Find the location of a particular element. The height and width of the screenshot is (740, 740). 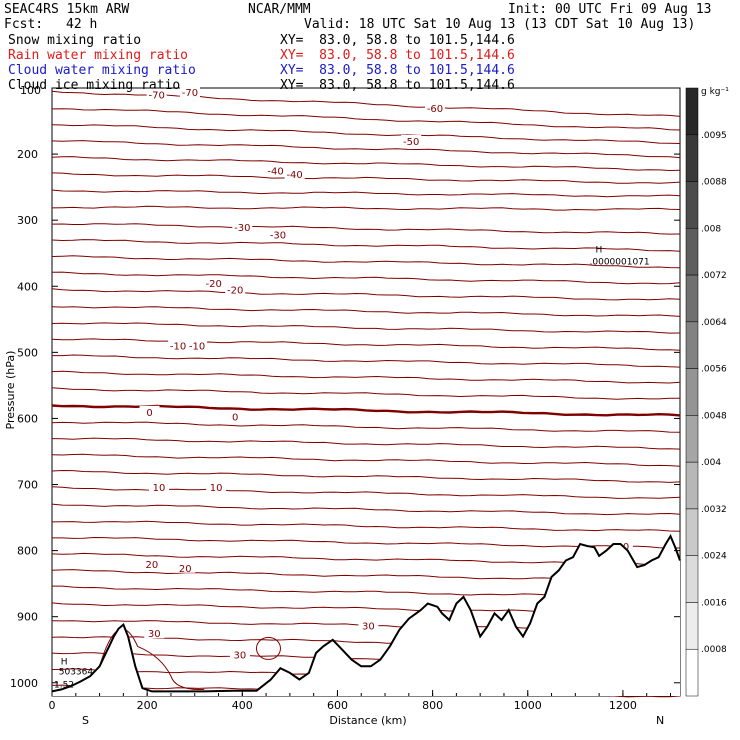

forecast-hours: 42 h is located at coordinates (82, 24).